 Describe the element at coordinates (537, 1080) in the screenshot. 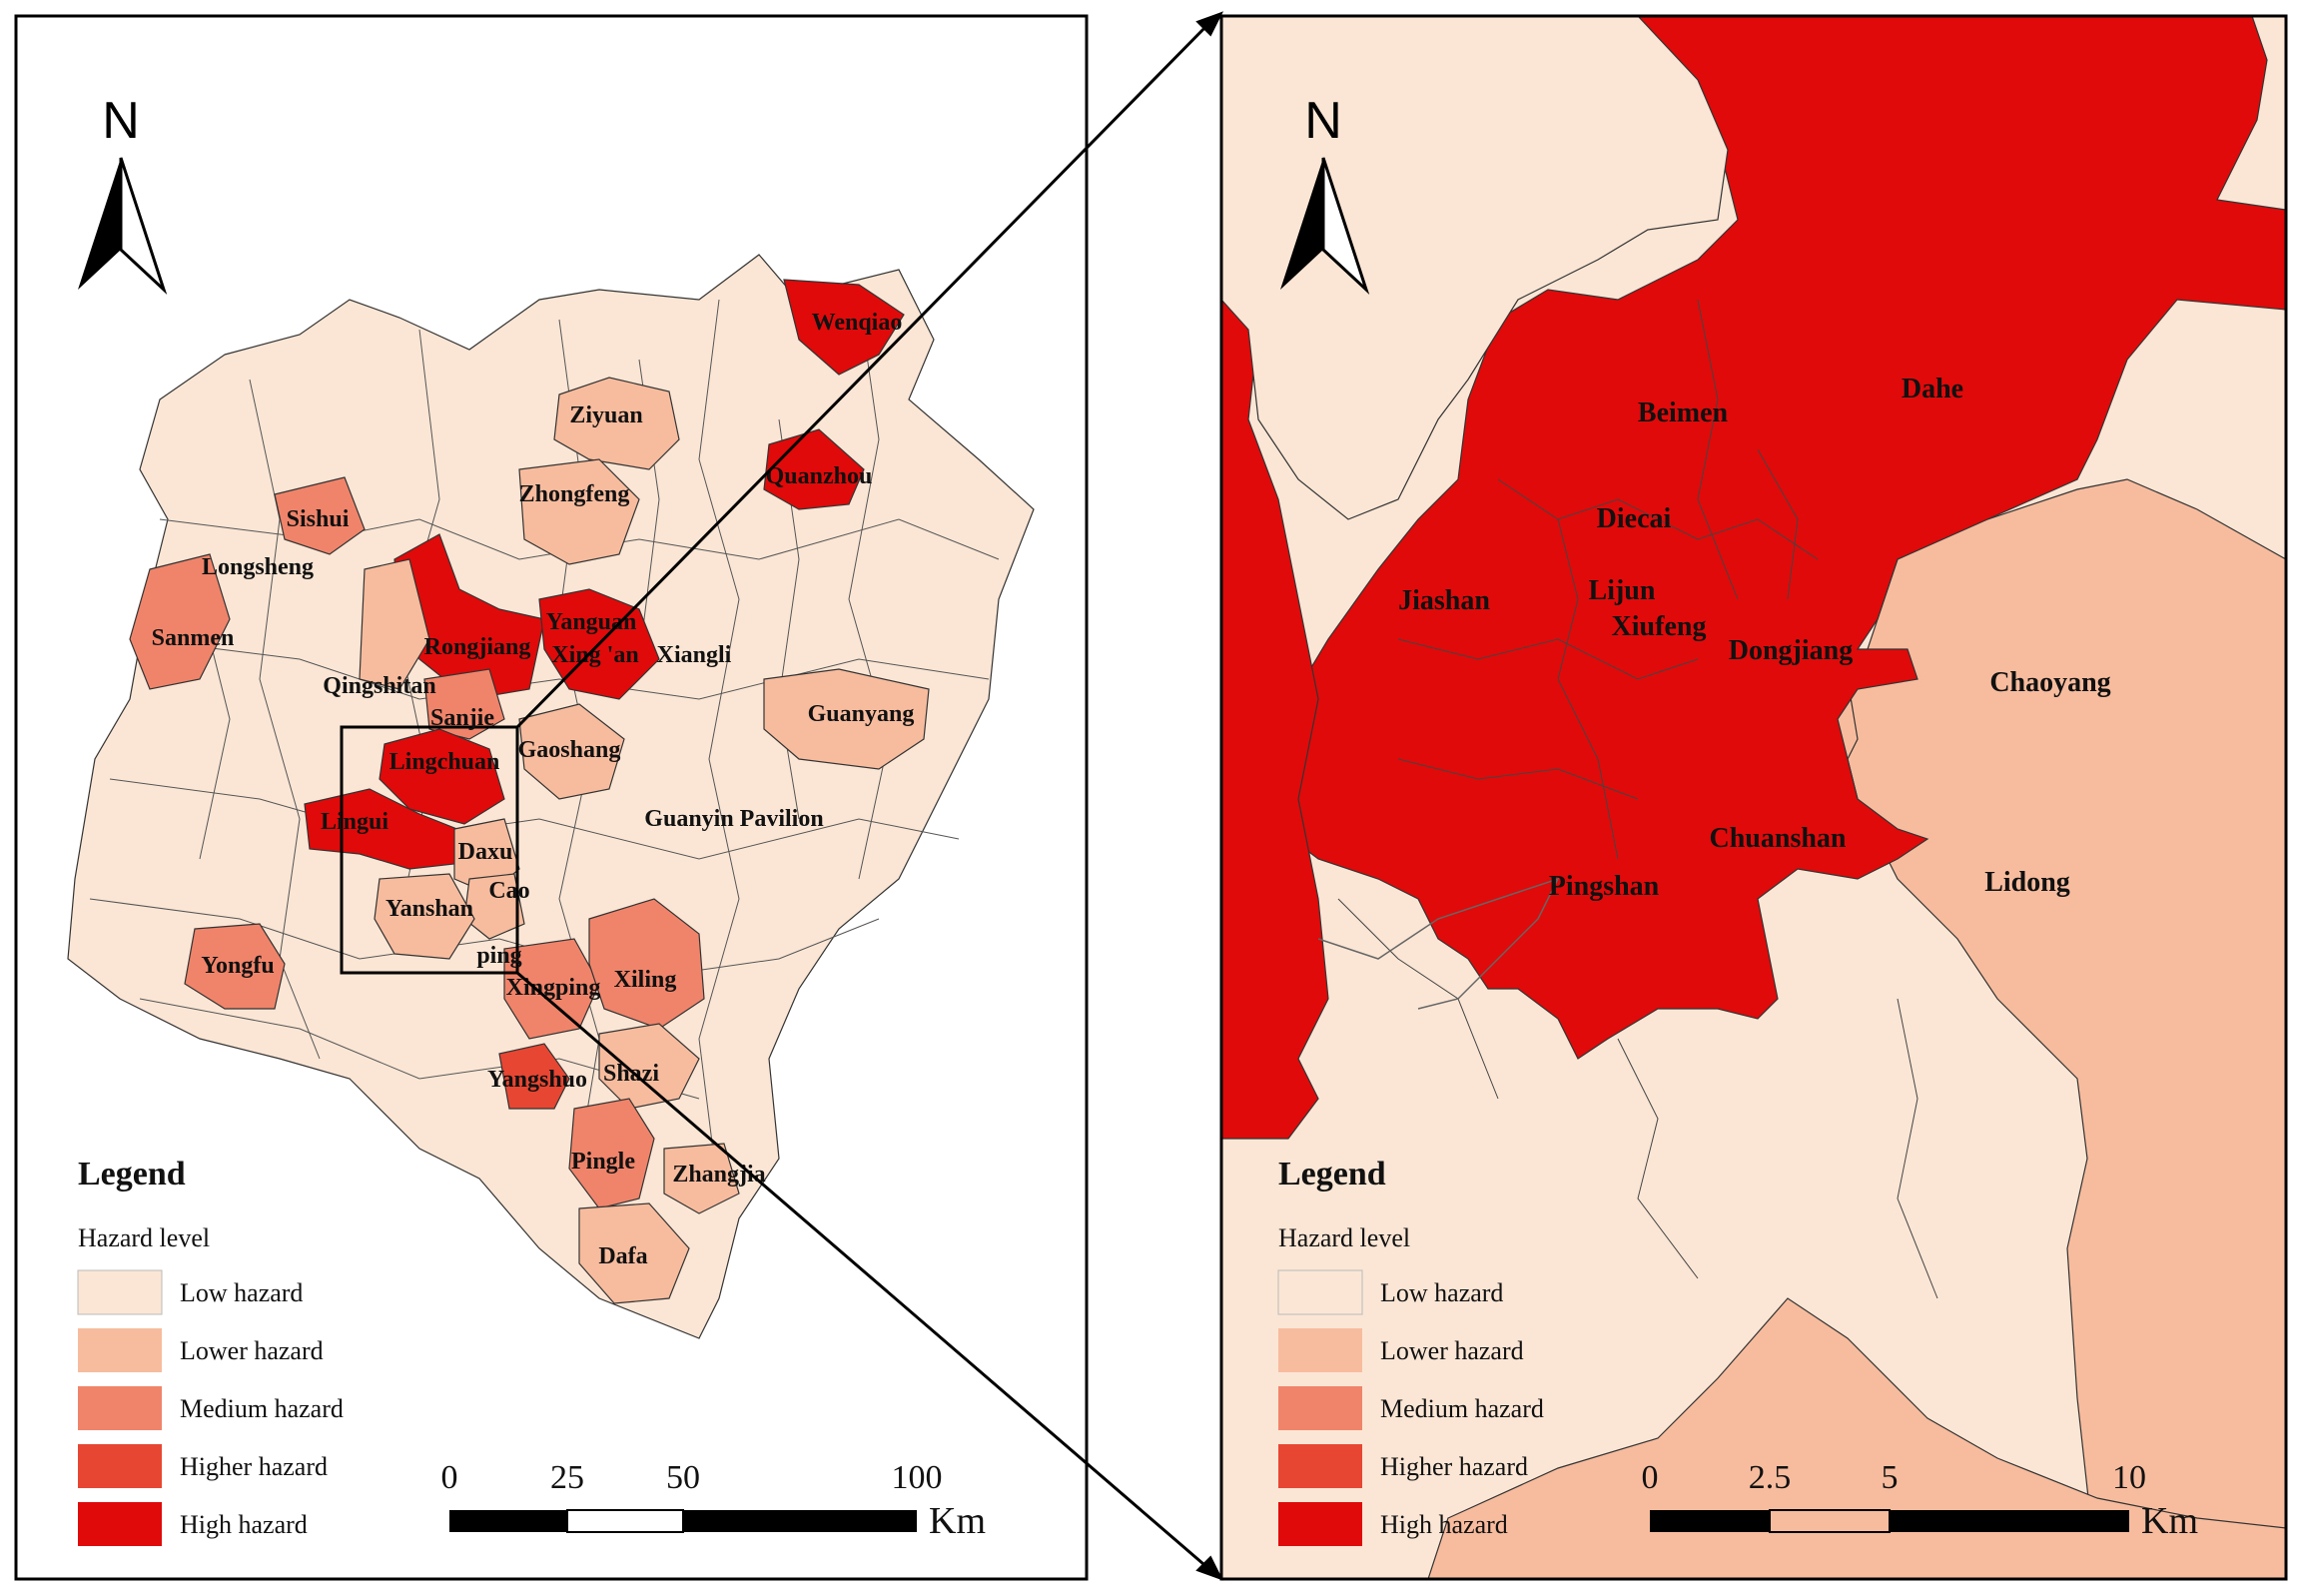

I see `place-label: Yangshuo` at that location.